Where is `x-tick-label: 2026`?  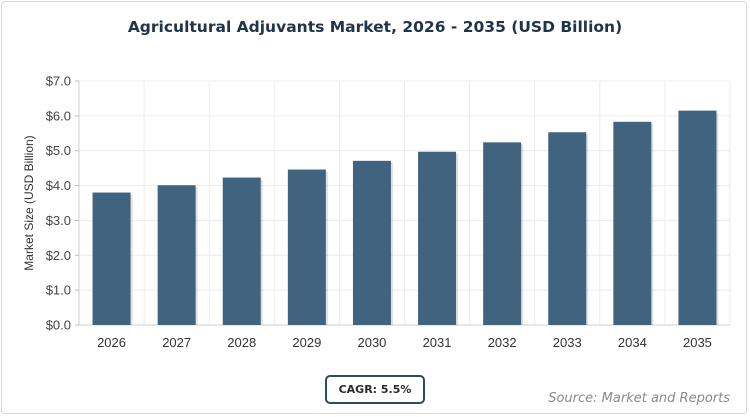
x-tick-label: 2026 is located at coordinates (111, 342).